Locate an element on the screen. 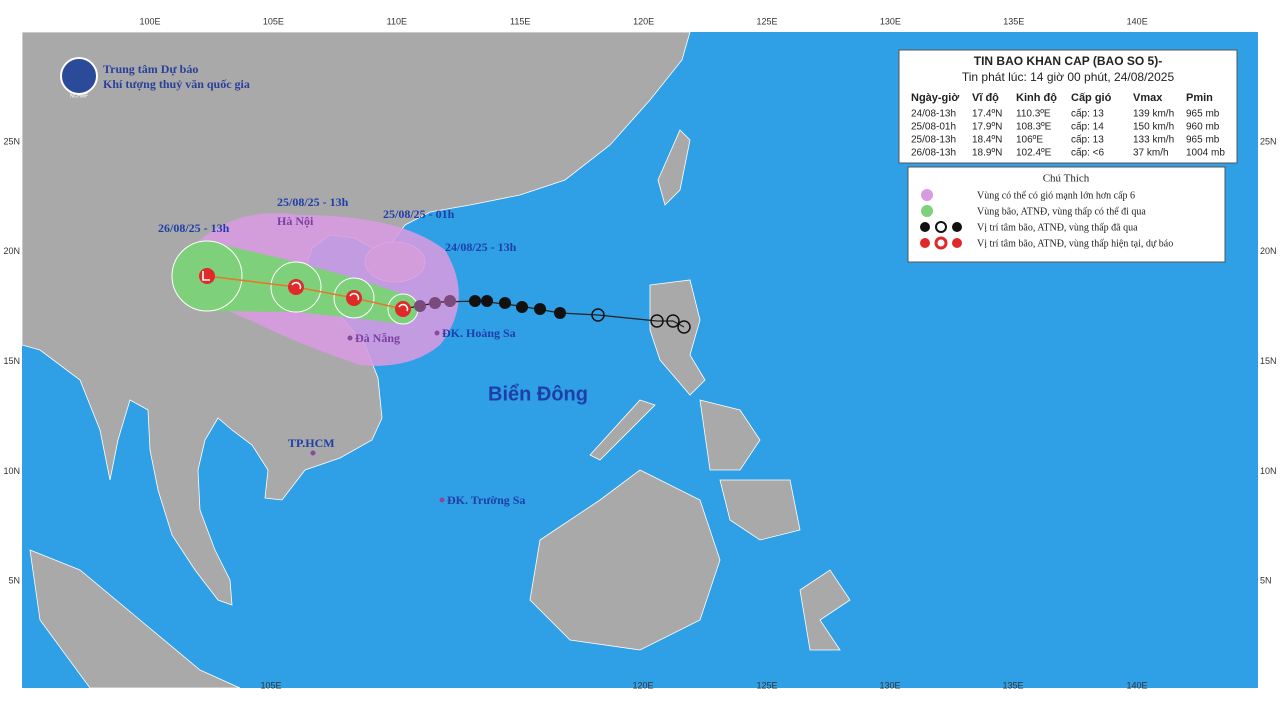  place-label: ĐK. Trường Sa is located at coordinates (486, 500).